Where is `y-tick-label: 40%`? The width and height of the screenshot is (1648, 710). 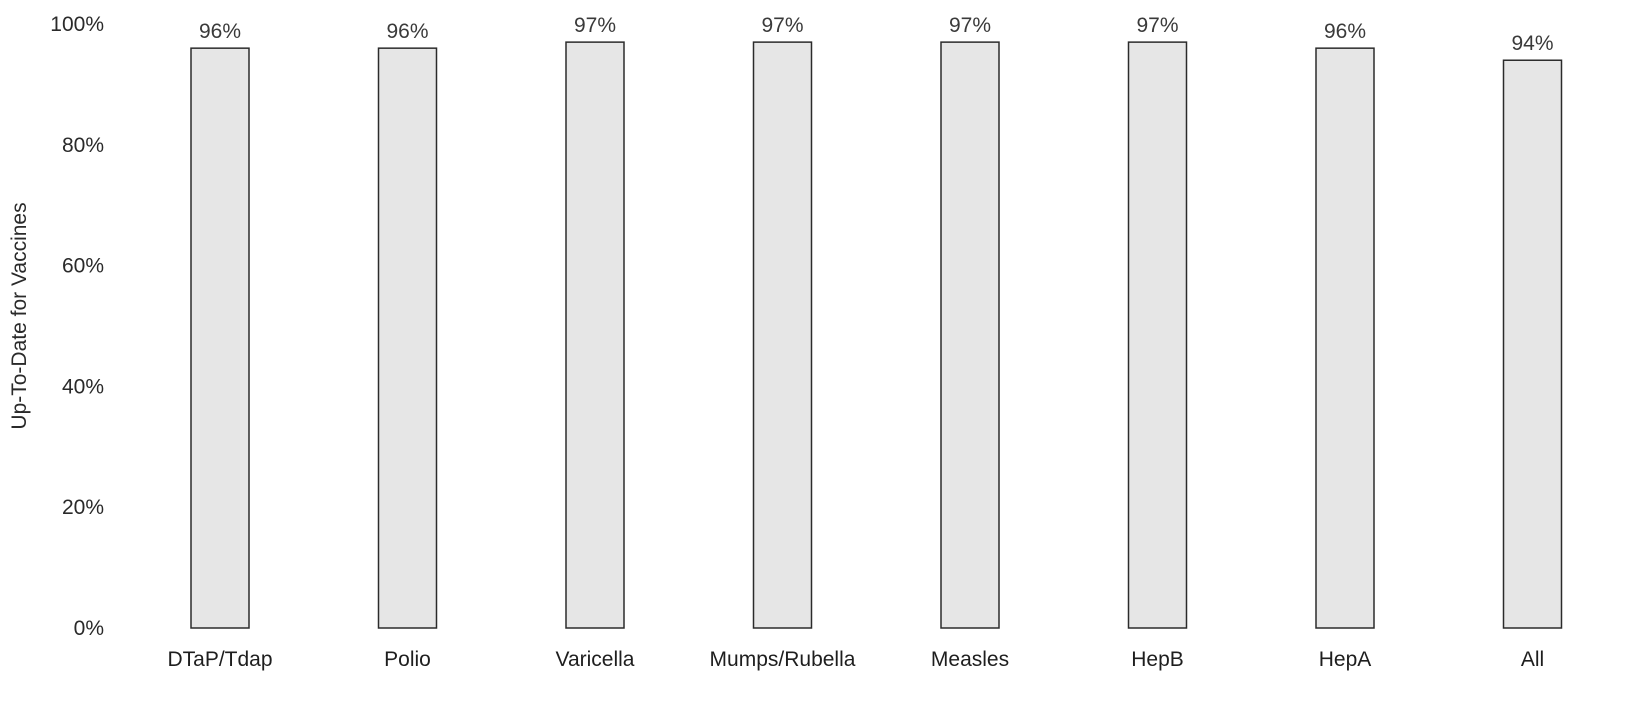 y-tick-label: 40% is located at coordinates (83, 386).